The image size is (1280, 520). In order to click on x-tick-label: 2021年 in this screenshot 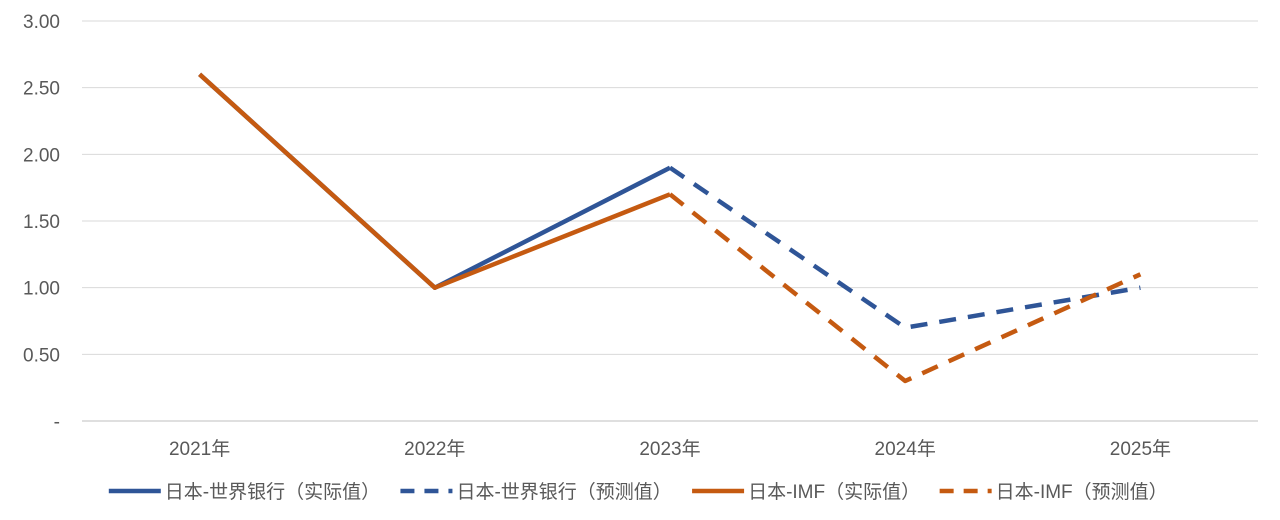, I will do `click(199, 449)`.